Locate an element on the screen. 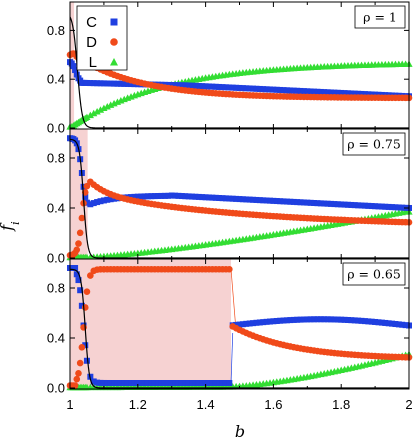 The height and width of the screenshot is (443, 415). legend-marker-C is located at coordinates (114, 22).